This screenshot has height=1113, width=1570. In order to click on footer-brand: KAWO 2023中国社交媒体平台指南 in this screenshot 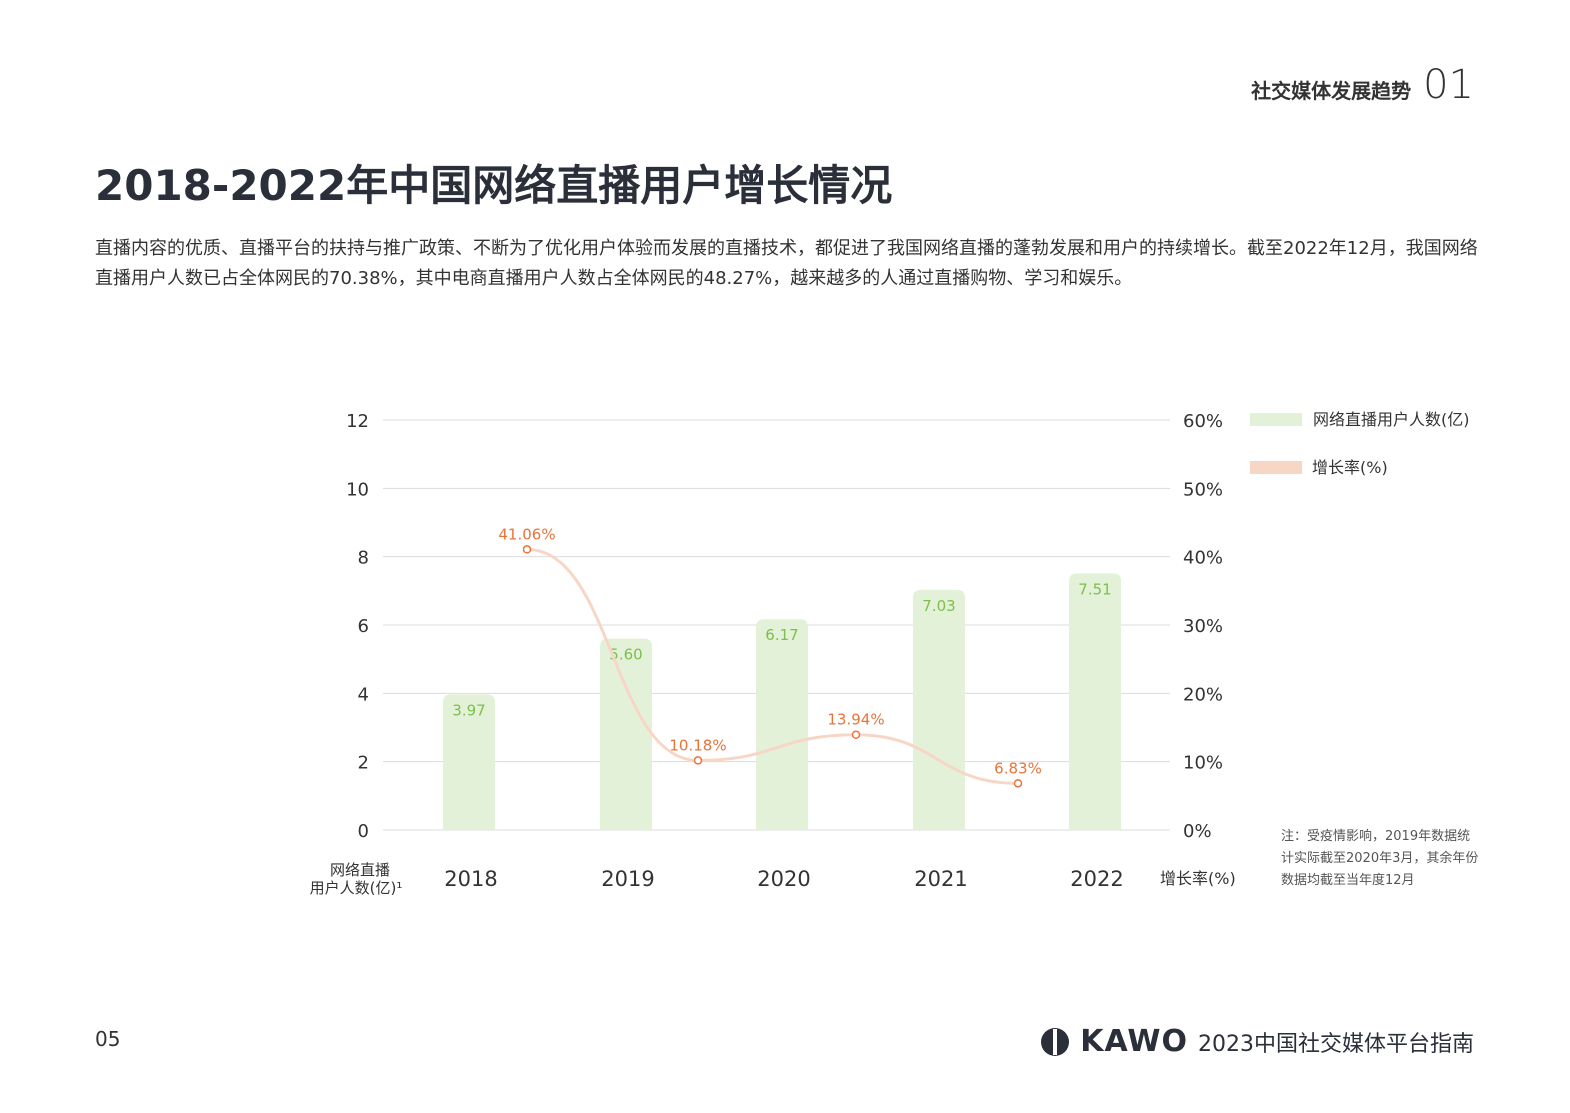, I will do `click(1257, 1041)`.